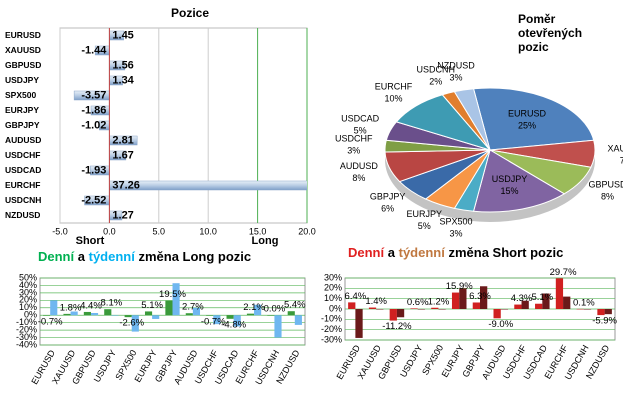 This screenshot has height=417, width=623. Describe the element at coordinates (22, 155) in the screenshot. I see `y-tick-label: USDCHF` at that location.